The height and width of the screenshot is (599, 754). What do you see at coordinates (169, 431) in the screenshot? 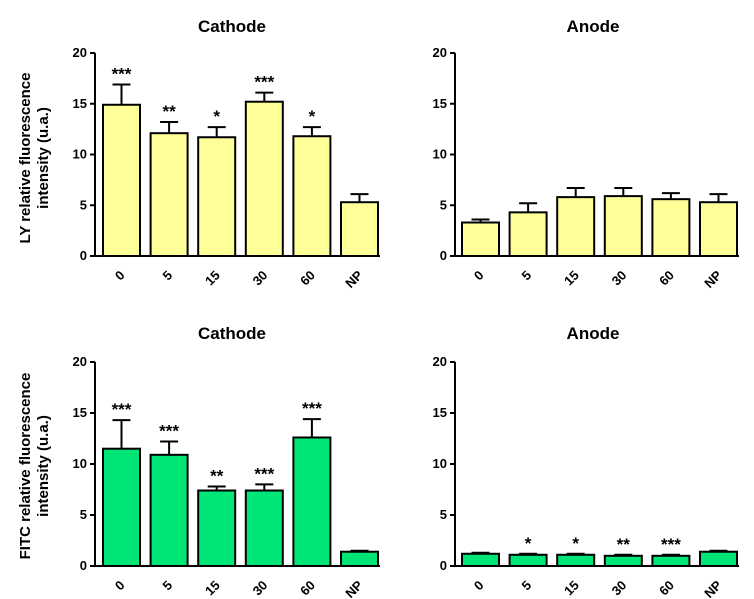
I see `significance-label-5: ***` at bounding box center [169, 431].